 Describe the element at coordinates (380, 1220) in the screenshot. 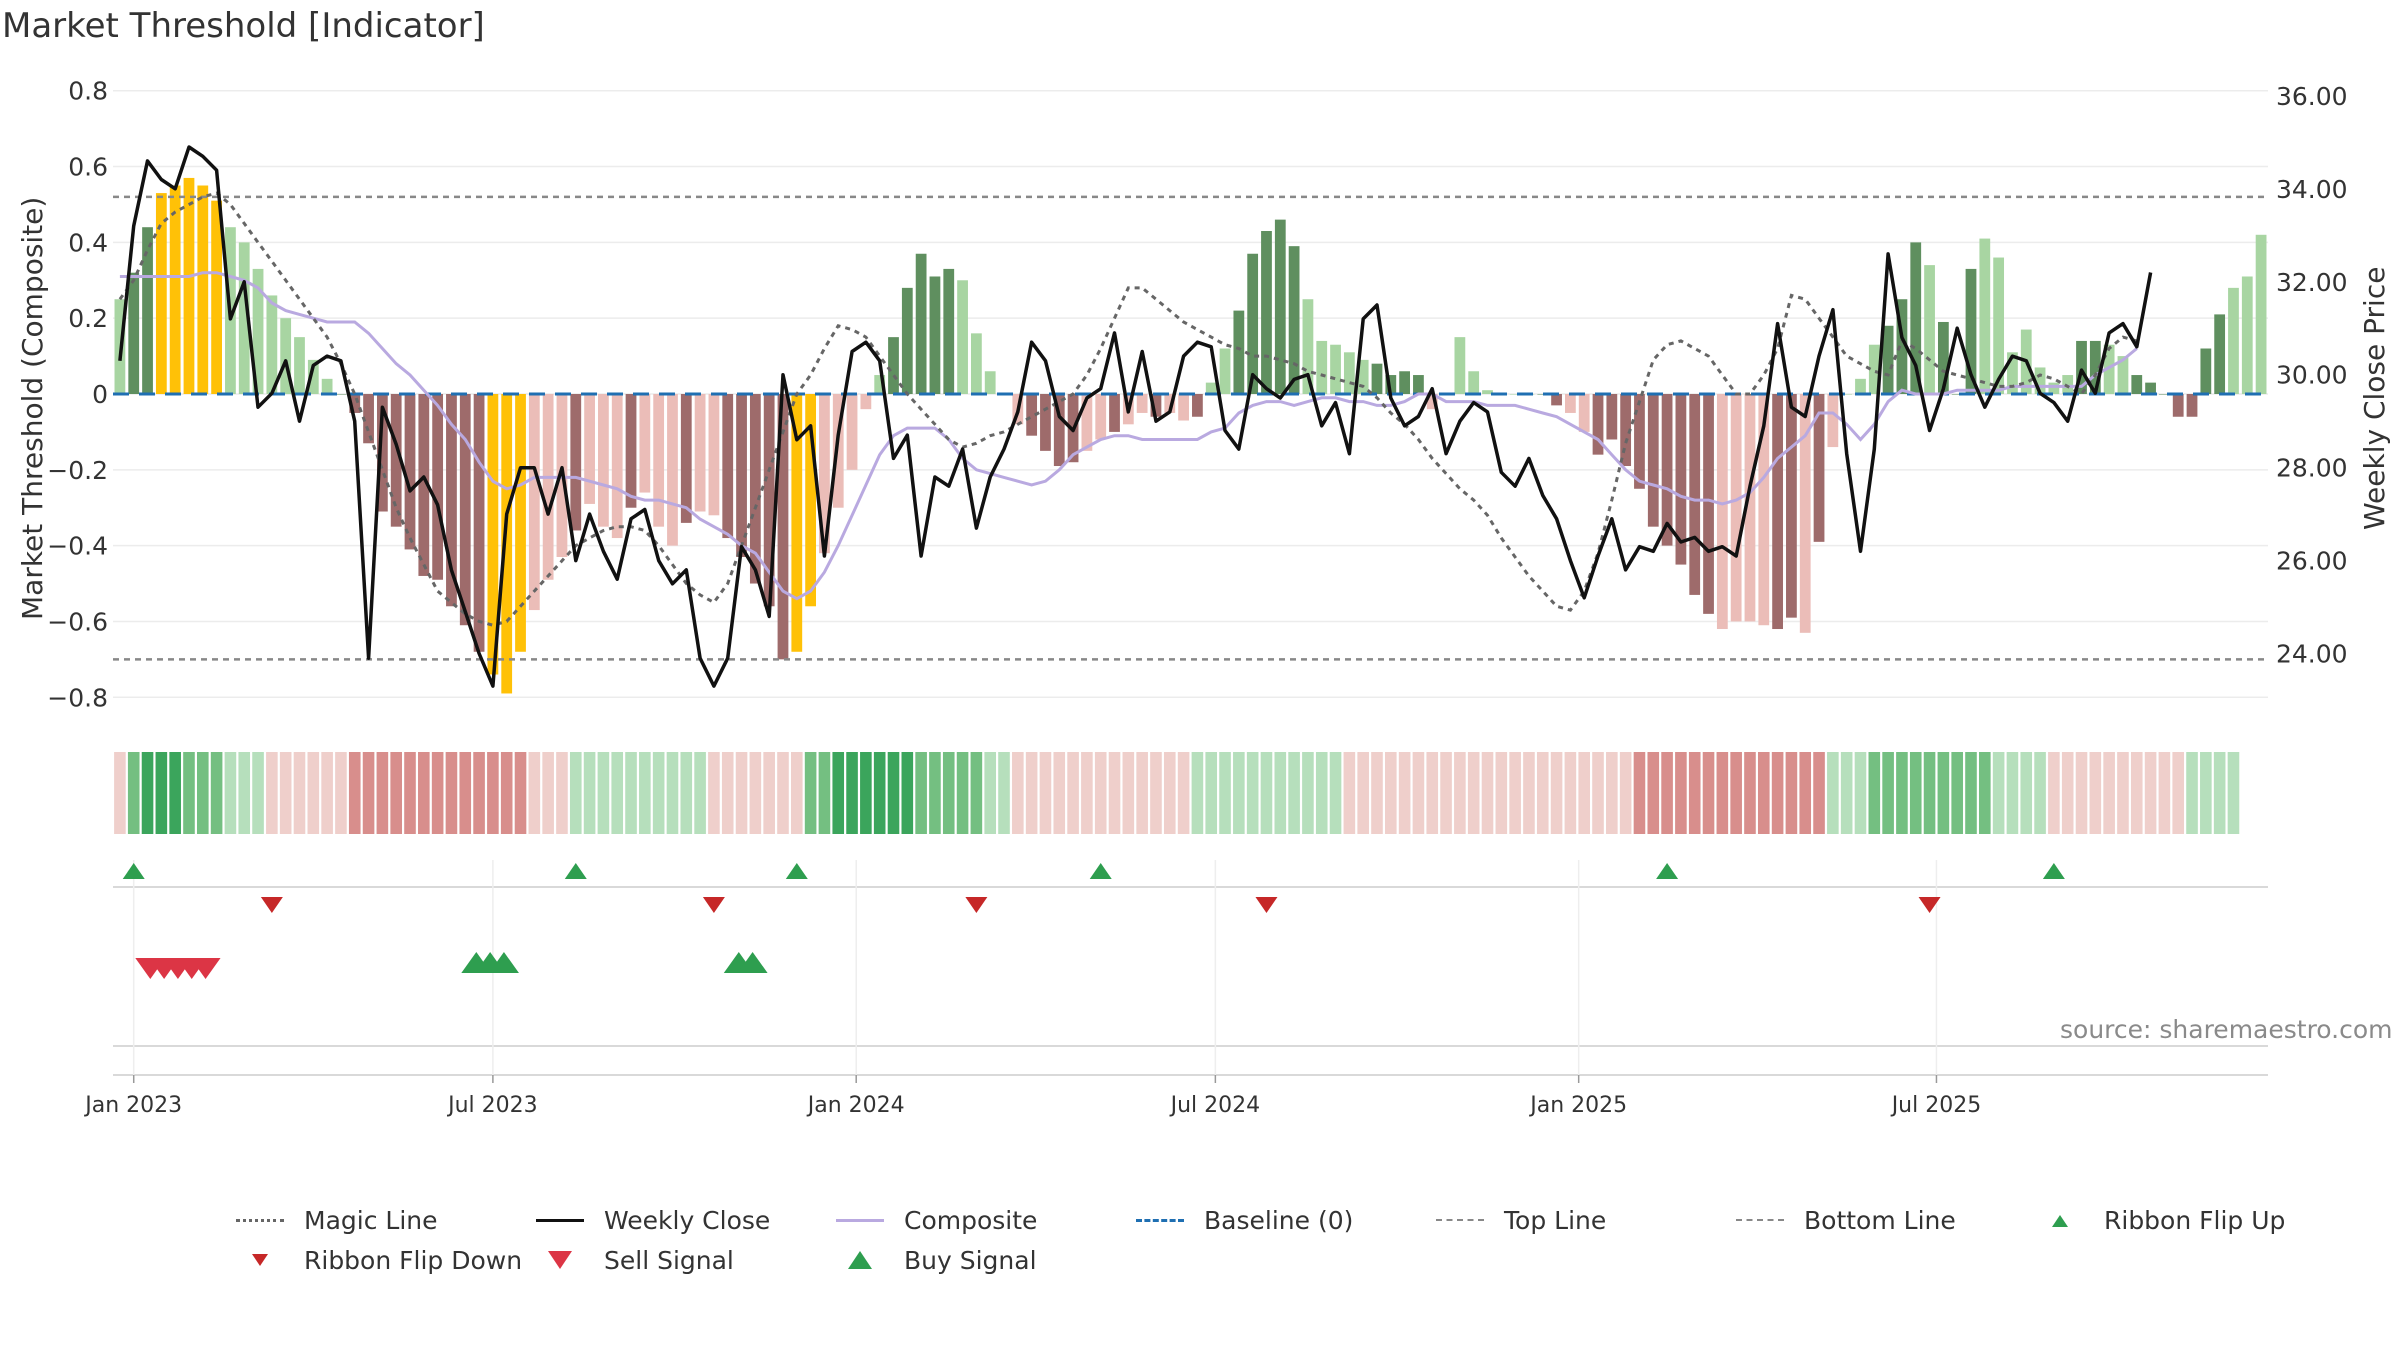

I see `legend-magic-line: Magic Line` at that location.